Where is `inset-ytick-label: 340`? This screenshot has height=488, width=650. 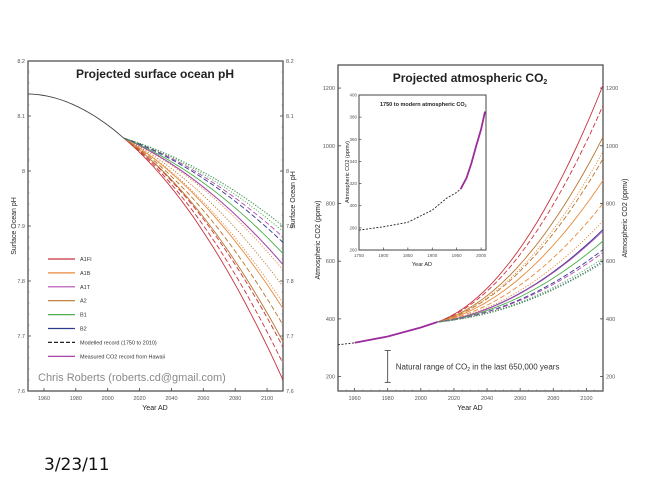
inset-ytick-label: 340 is located at coordinates (353, 161).